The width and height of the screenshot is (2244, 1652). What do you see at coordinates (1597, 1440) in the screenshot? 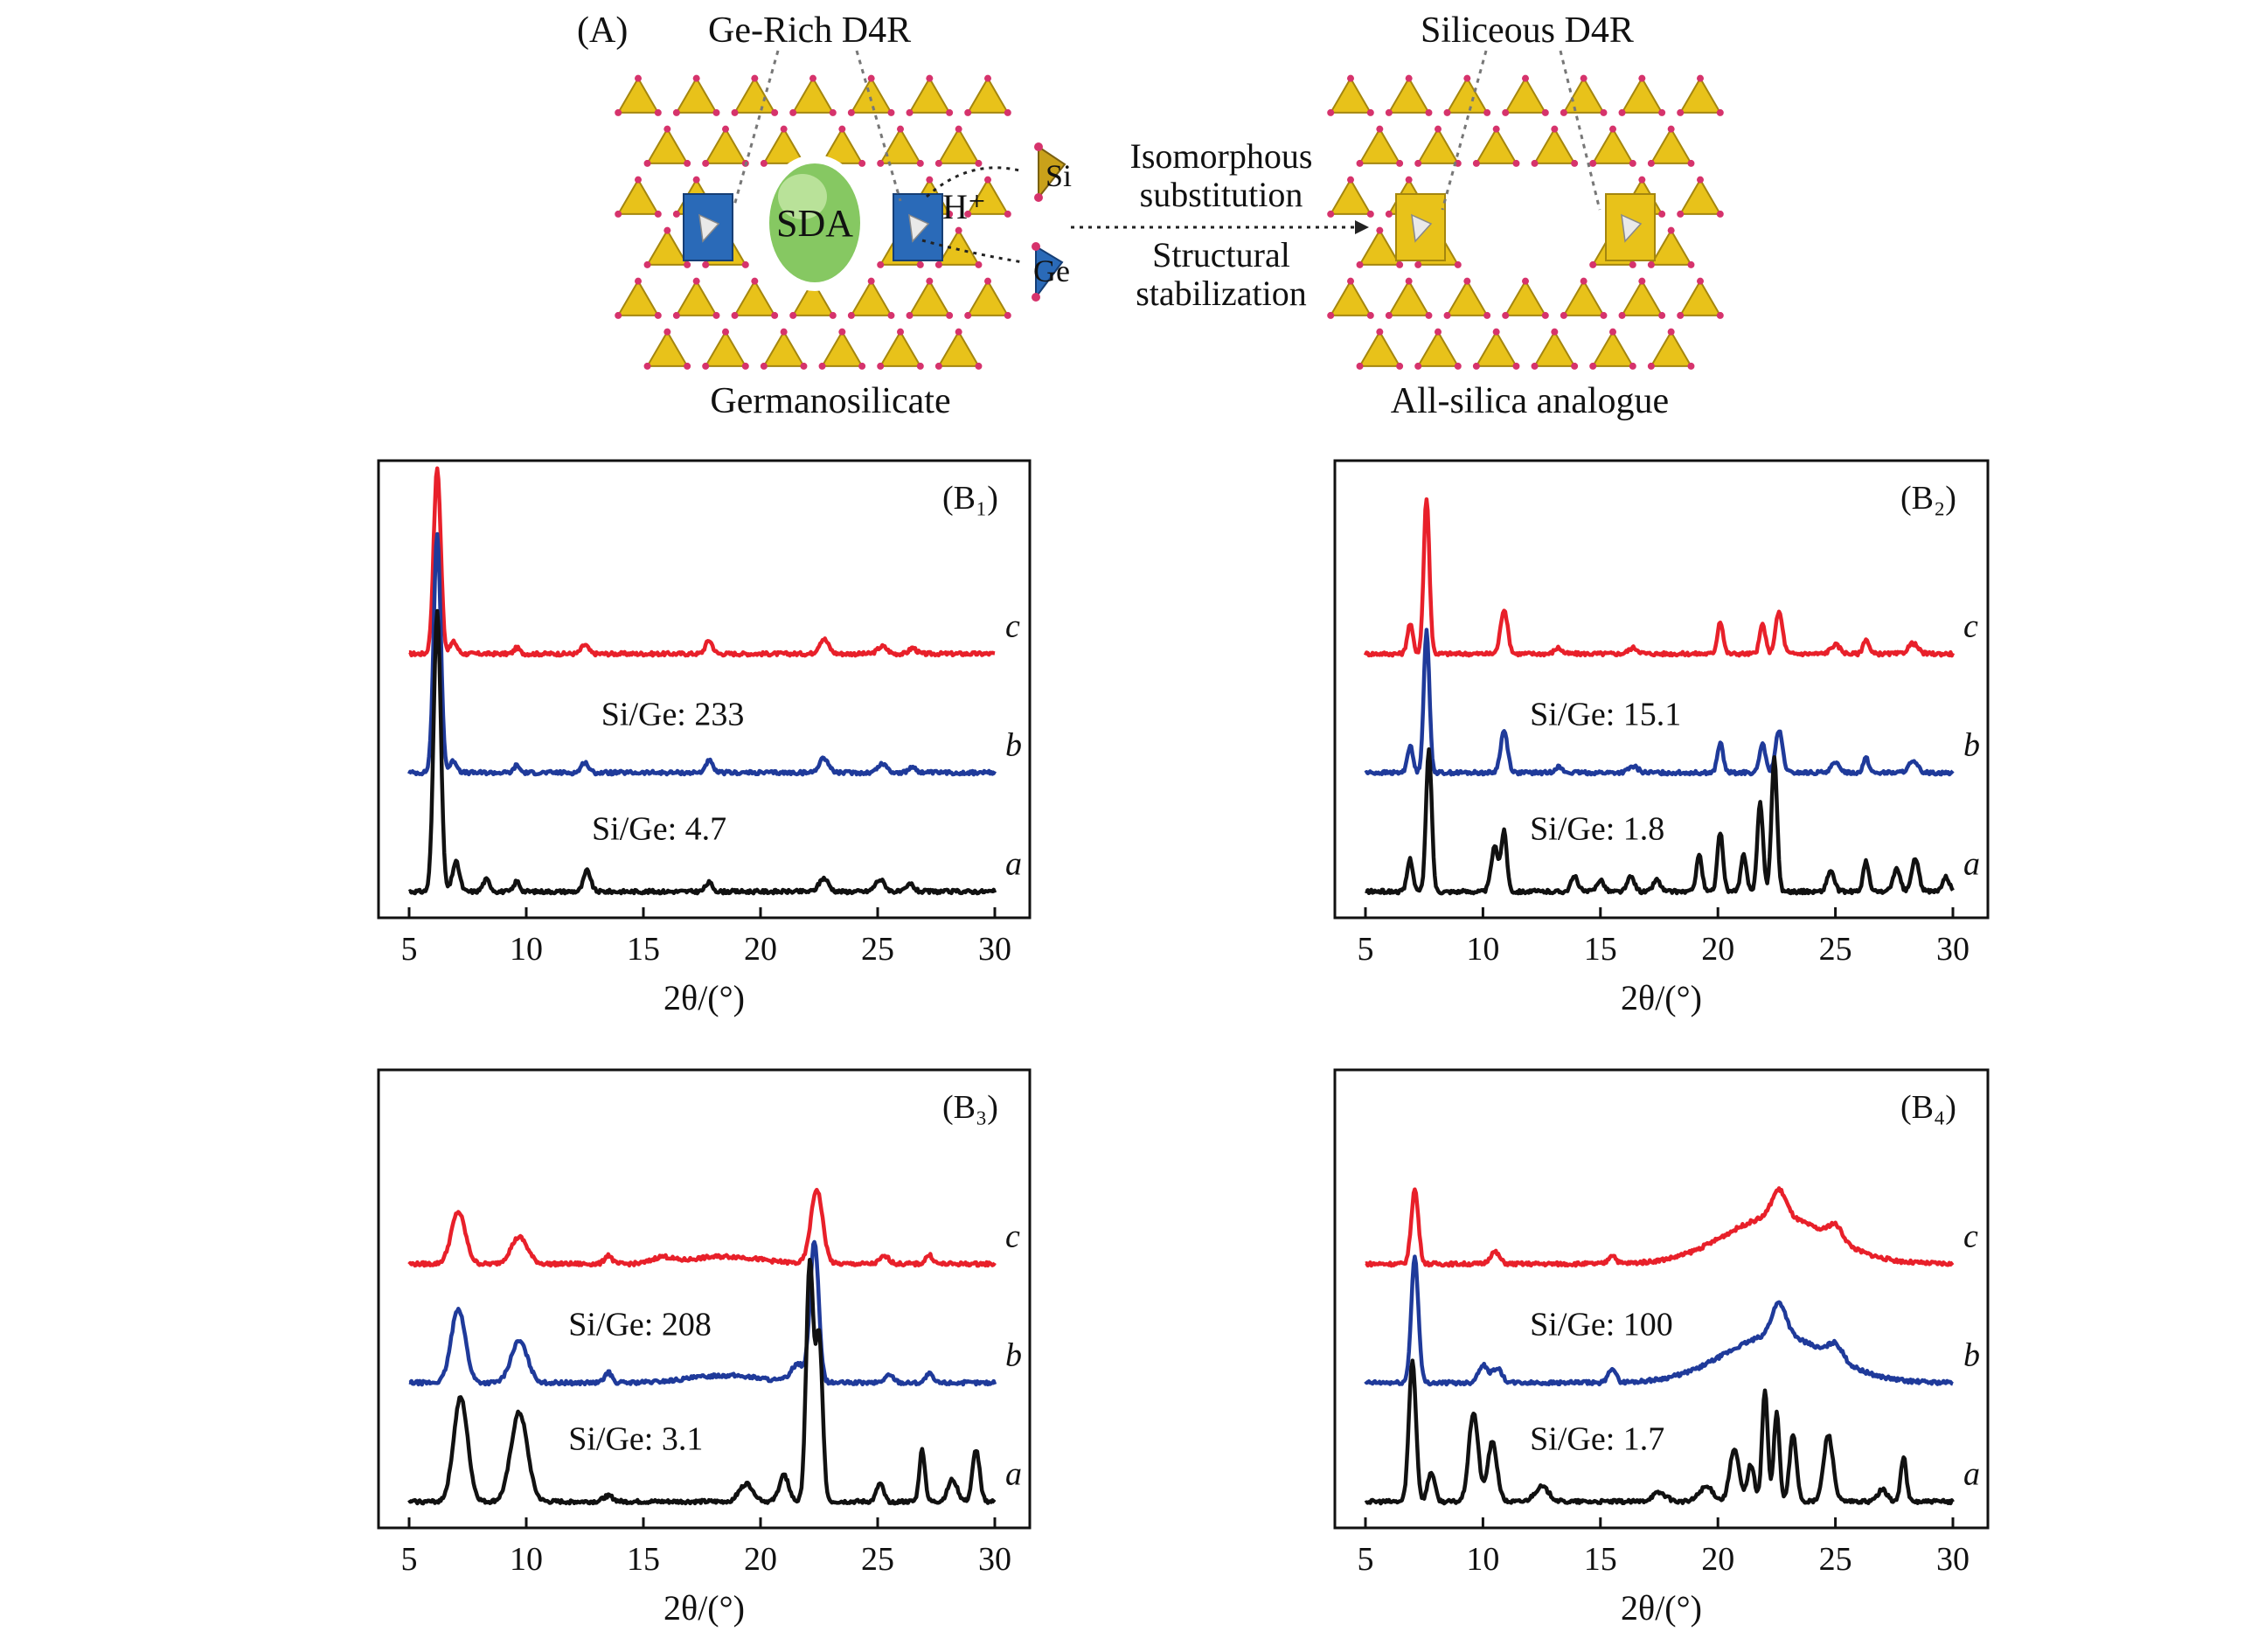
I see `si-ge-ratio-annotation: Si/Ge: 1.7` at bounding box center [1597, 1440].